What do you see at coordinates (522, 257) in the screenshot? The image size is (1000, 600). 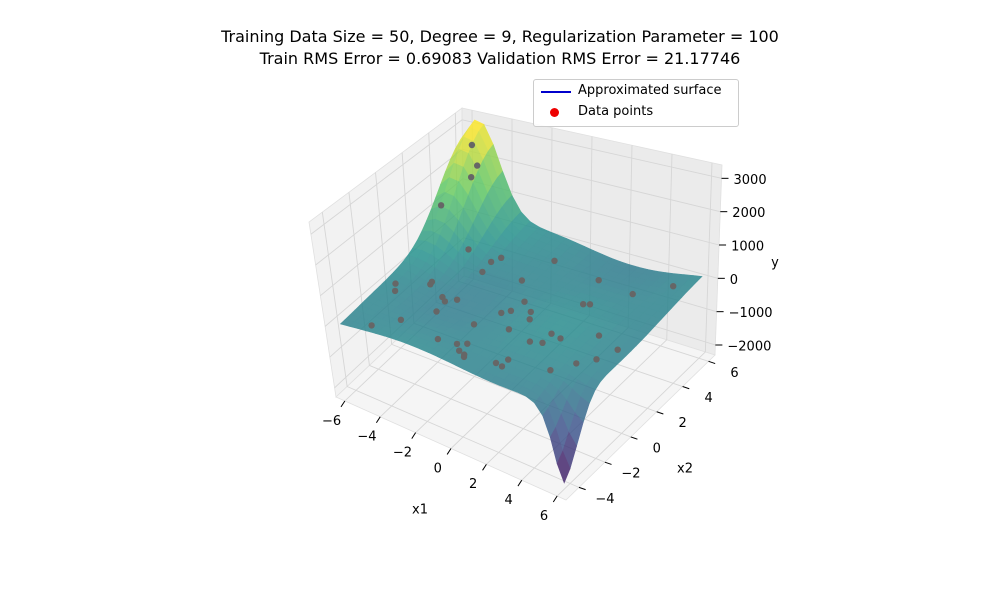 I see `data-points` at bounding box center [522, 257].